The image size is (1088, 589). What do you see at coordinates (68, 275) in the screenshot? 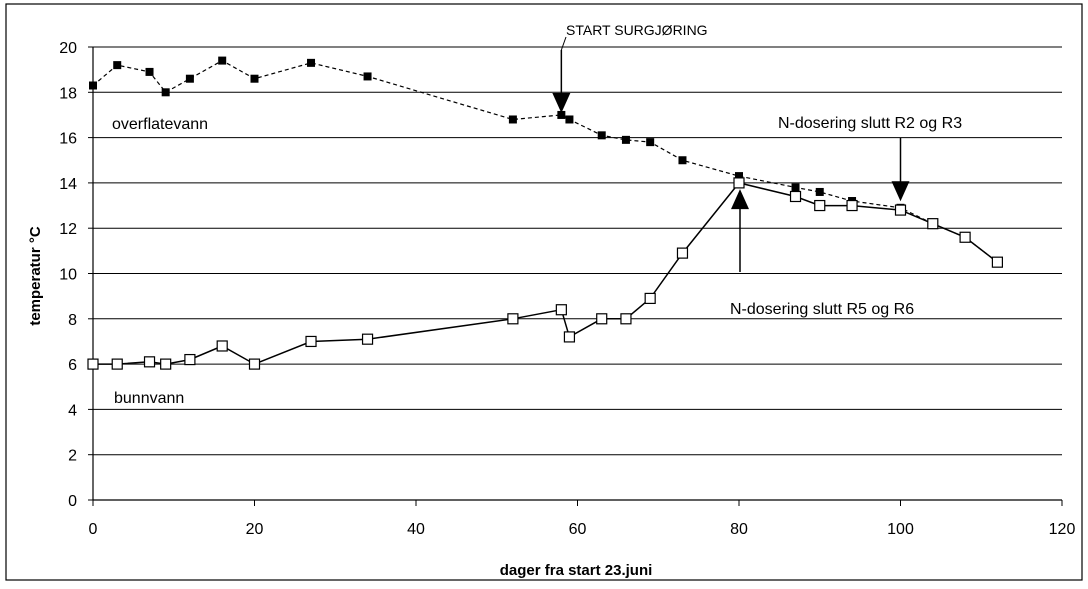
I see `y-tick-label: 10` at bounding box center [68, 275].